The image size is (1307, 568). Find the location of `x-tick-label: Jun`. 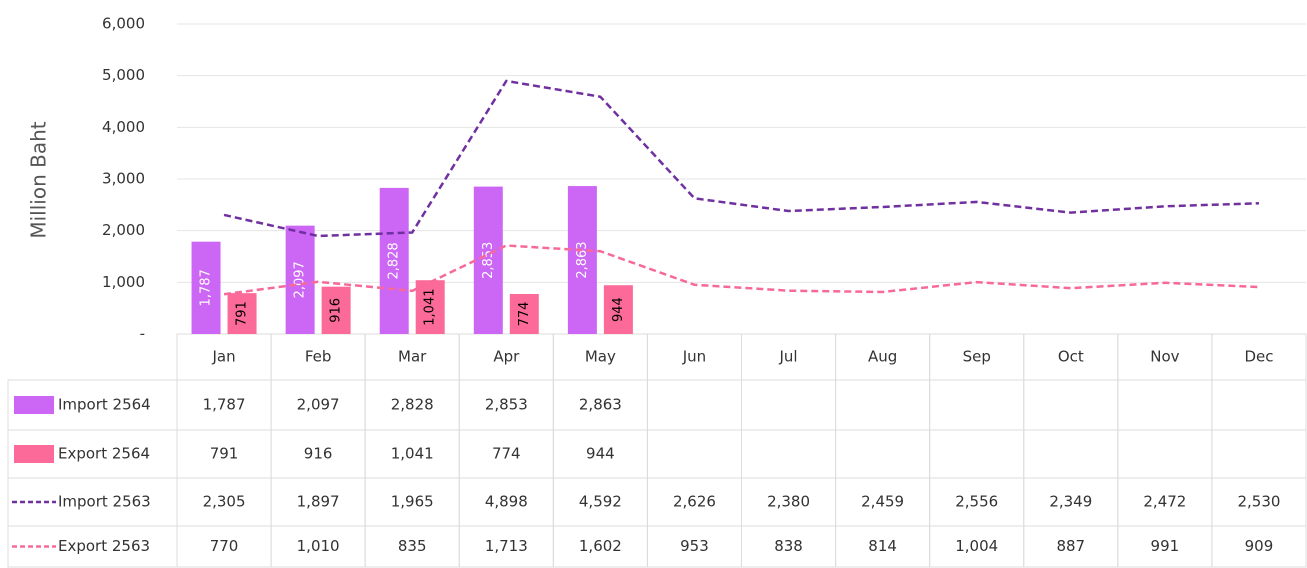

x-tick-label: Jun is located at coordinates (694, 357).